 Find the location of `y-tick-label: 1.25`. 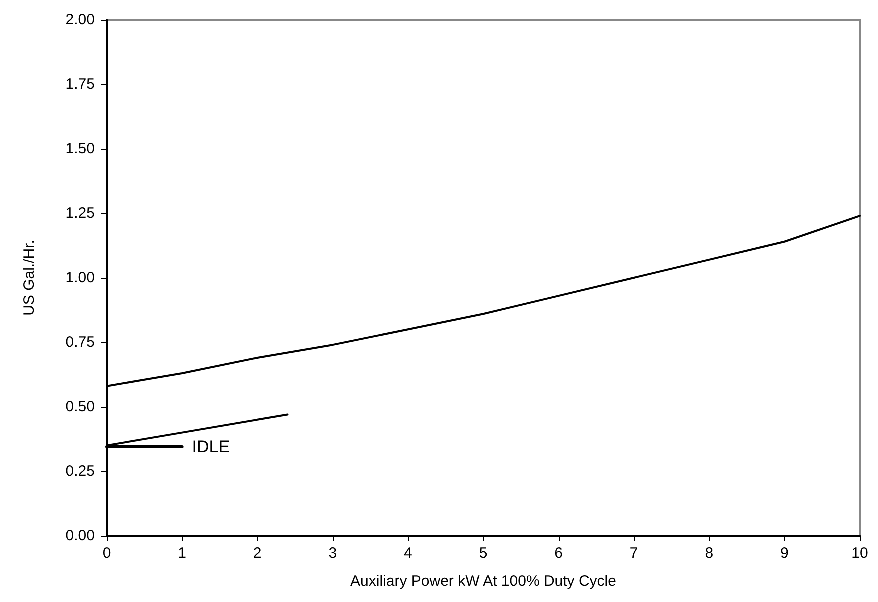

y-tick-label: 1.25 is located at coordinates (80, 213).